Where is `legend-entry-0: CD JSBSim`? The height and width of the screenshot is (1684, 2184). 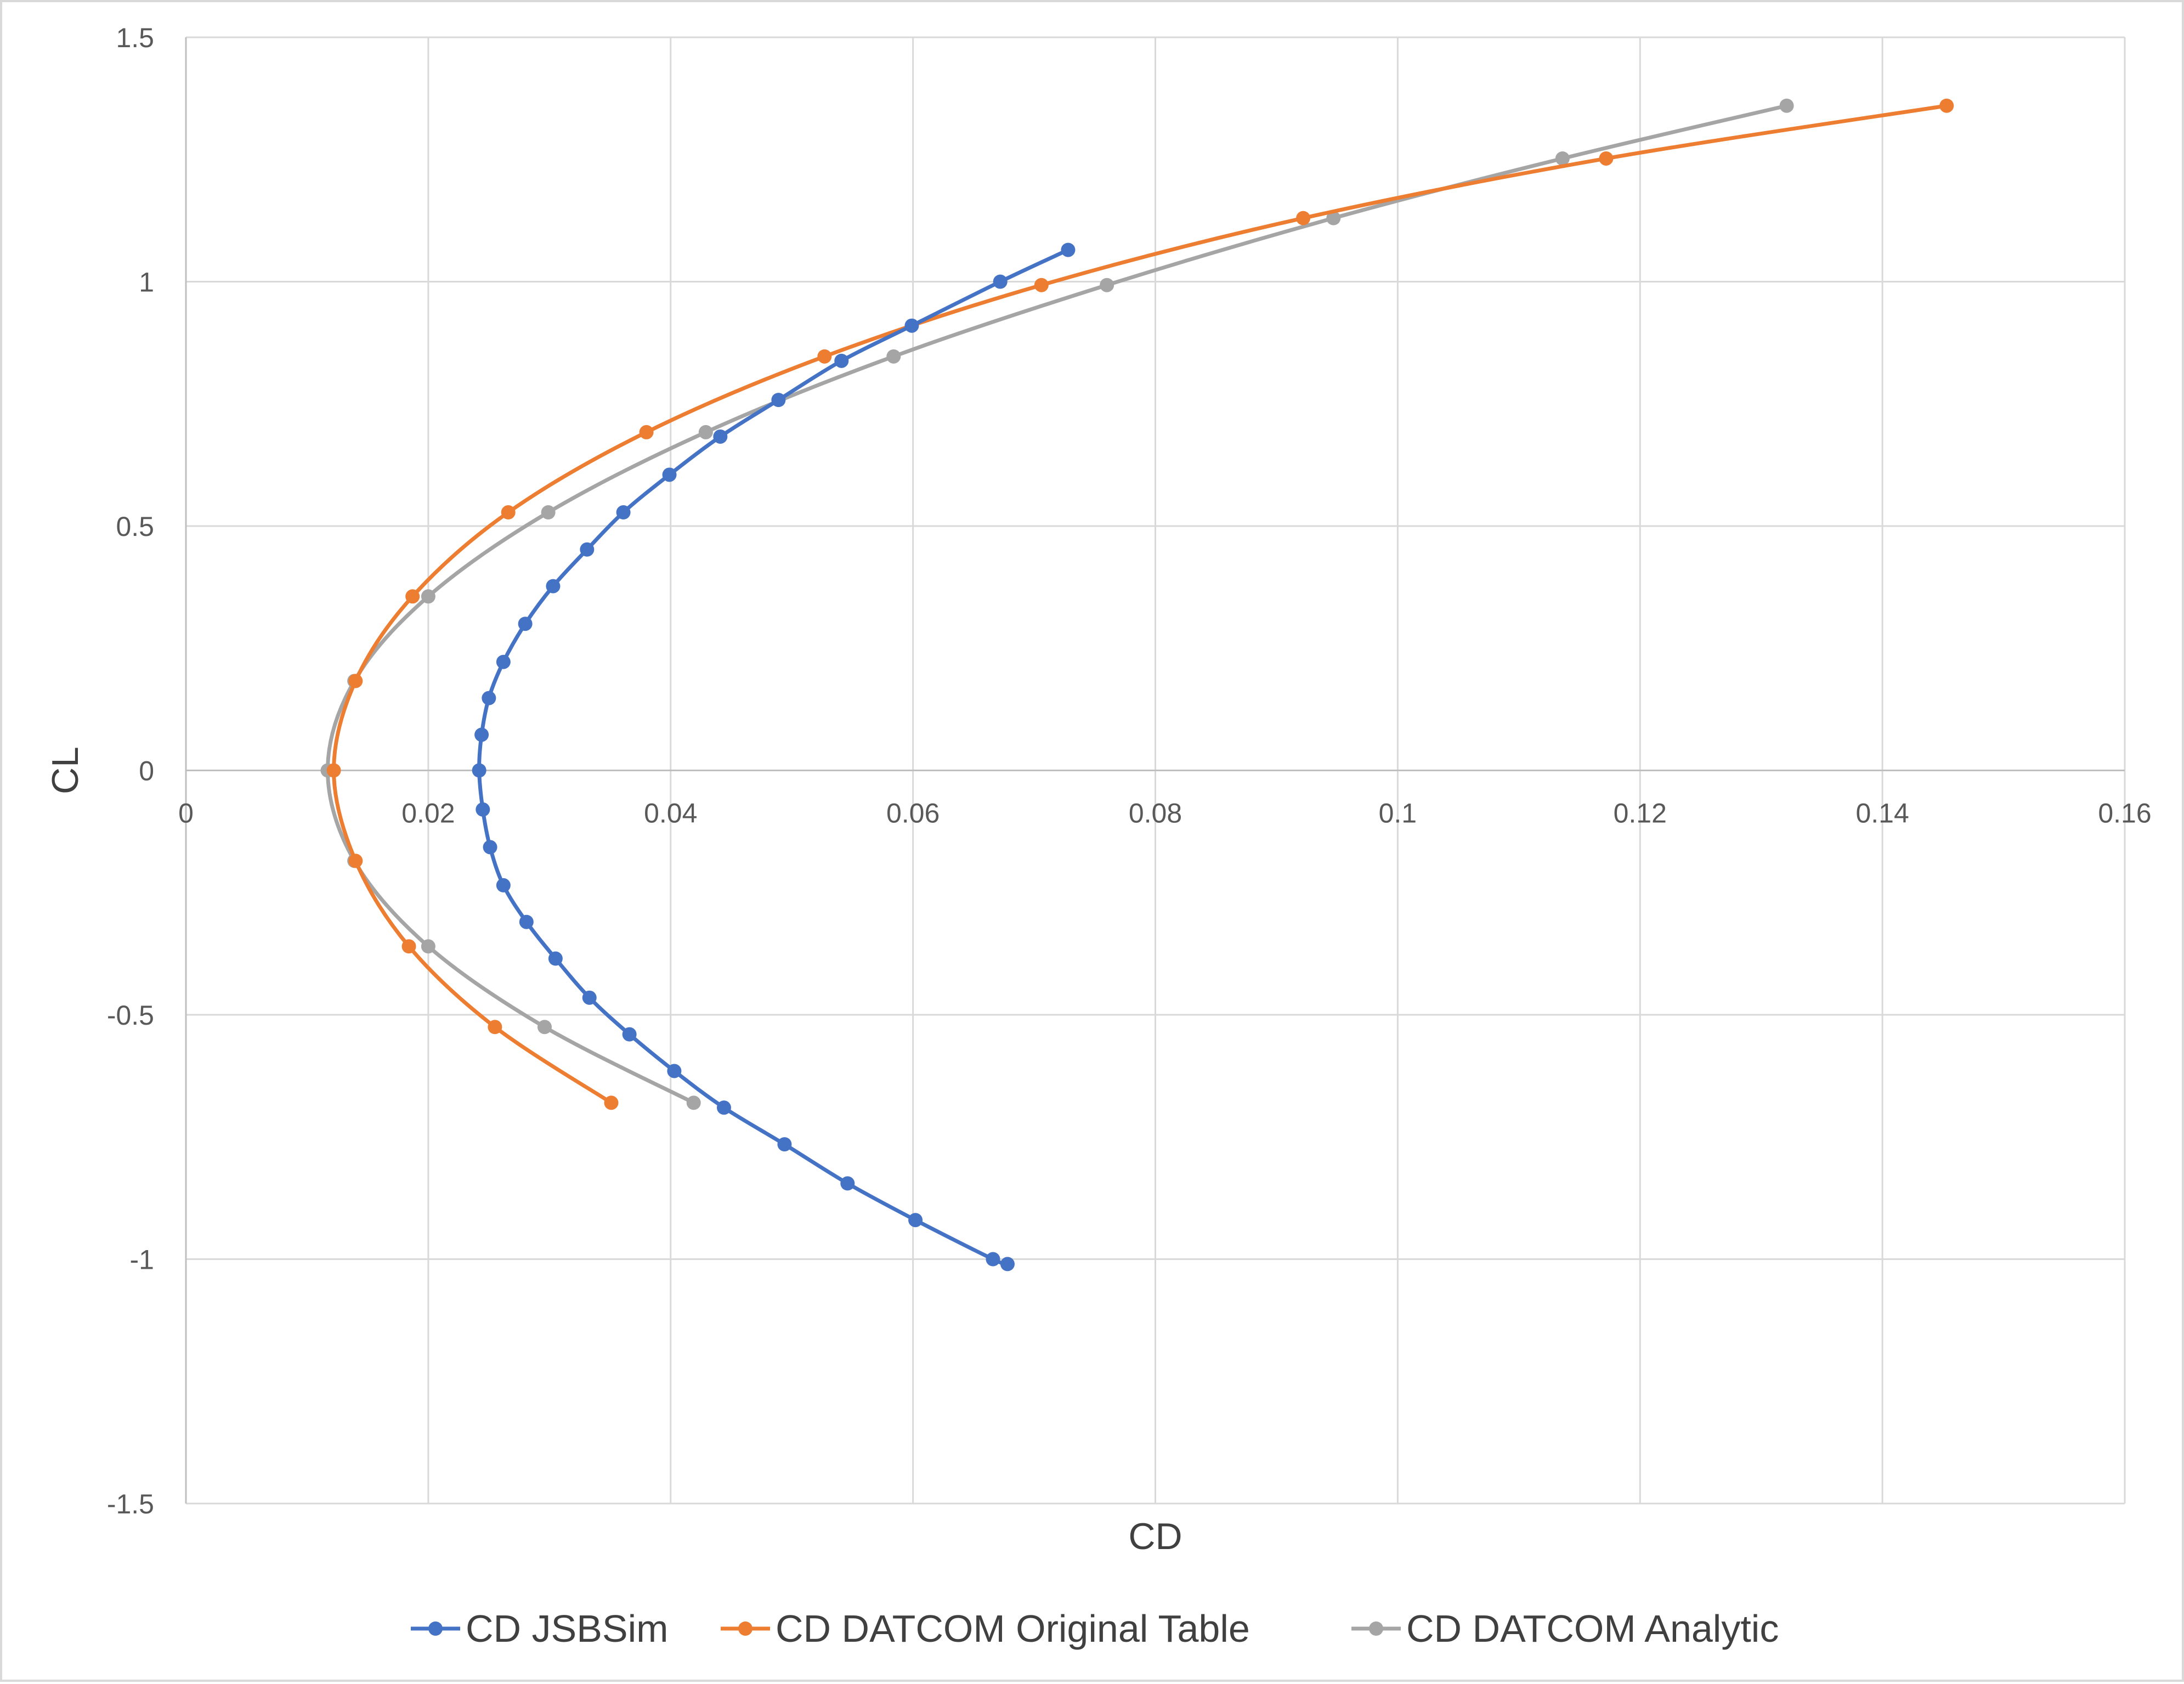 legend-entry-0: CD JSBSim is located at coordinates (539, 1628).